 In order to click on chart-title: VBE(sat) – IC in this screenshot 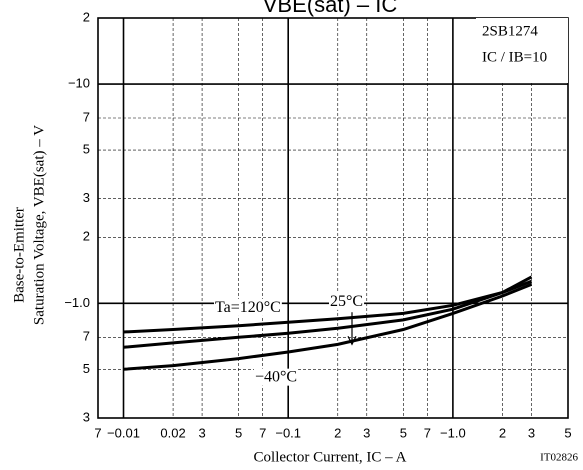, I will do `click(330, 8)`.